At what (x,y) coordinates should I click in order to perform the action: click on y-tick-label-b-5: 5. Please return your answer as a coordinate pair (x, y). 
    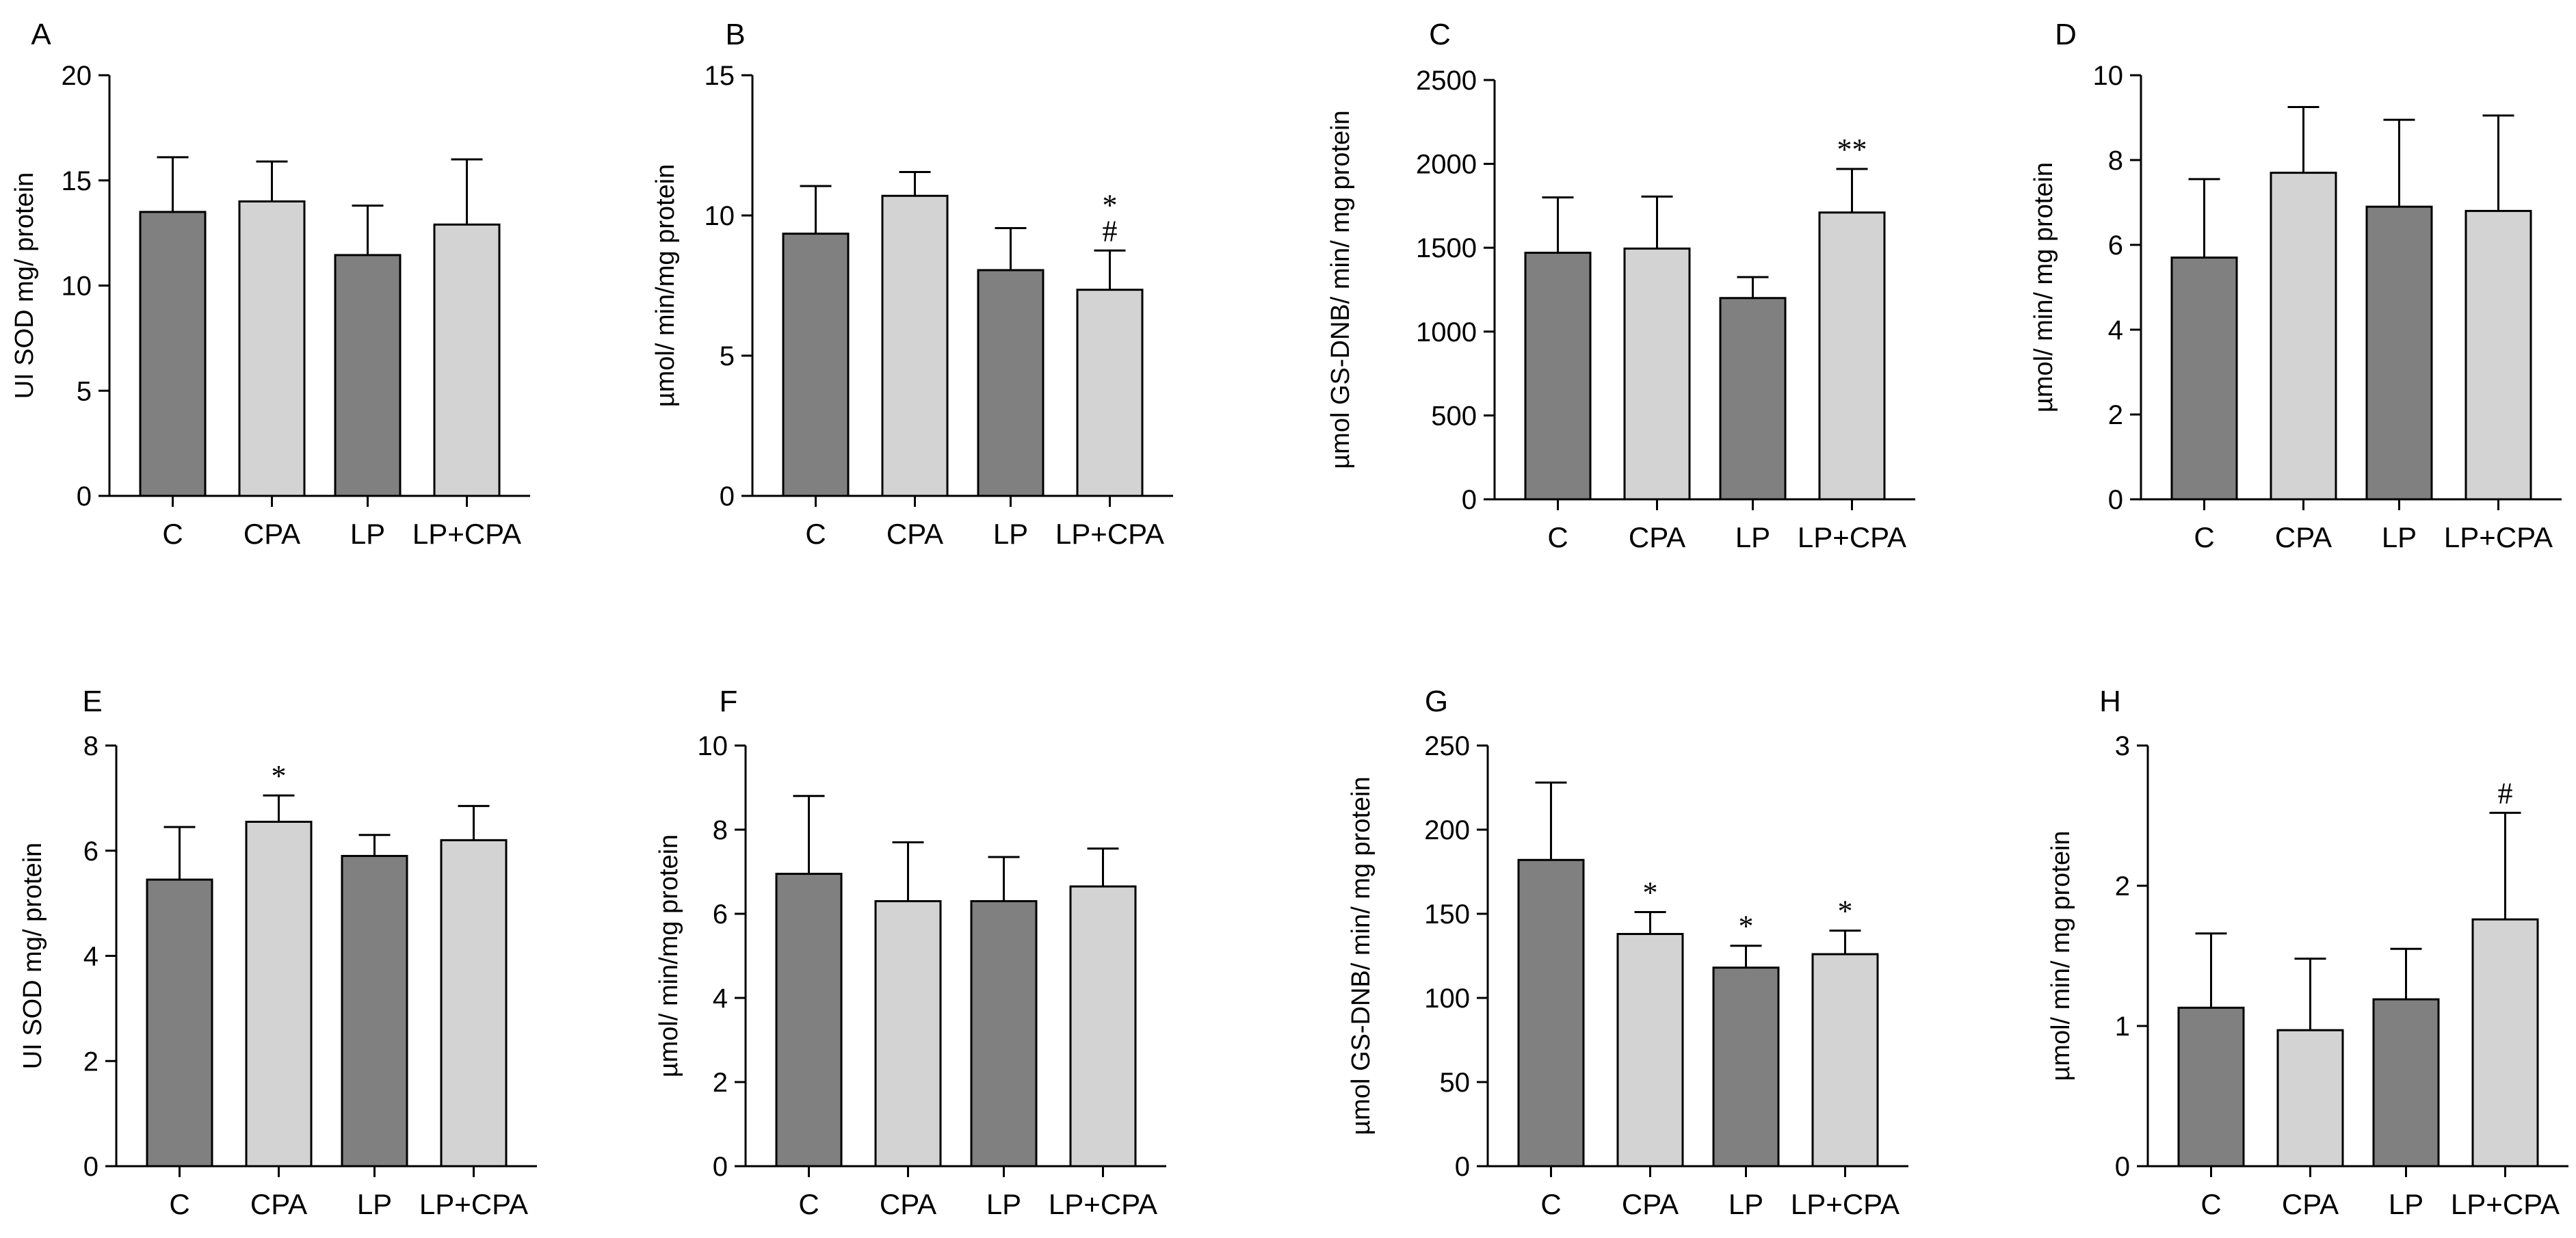
    Looking at the image, I should click on (727, 356).